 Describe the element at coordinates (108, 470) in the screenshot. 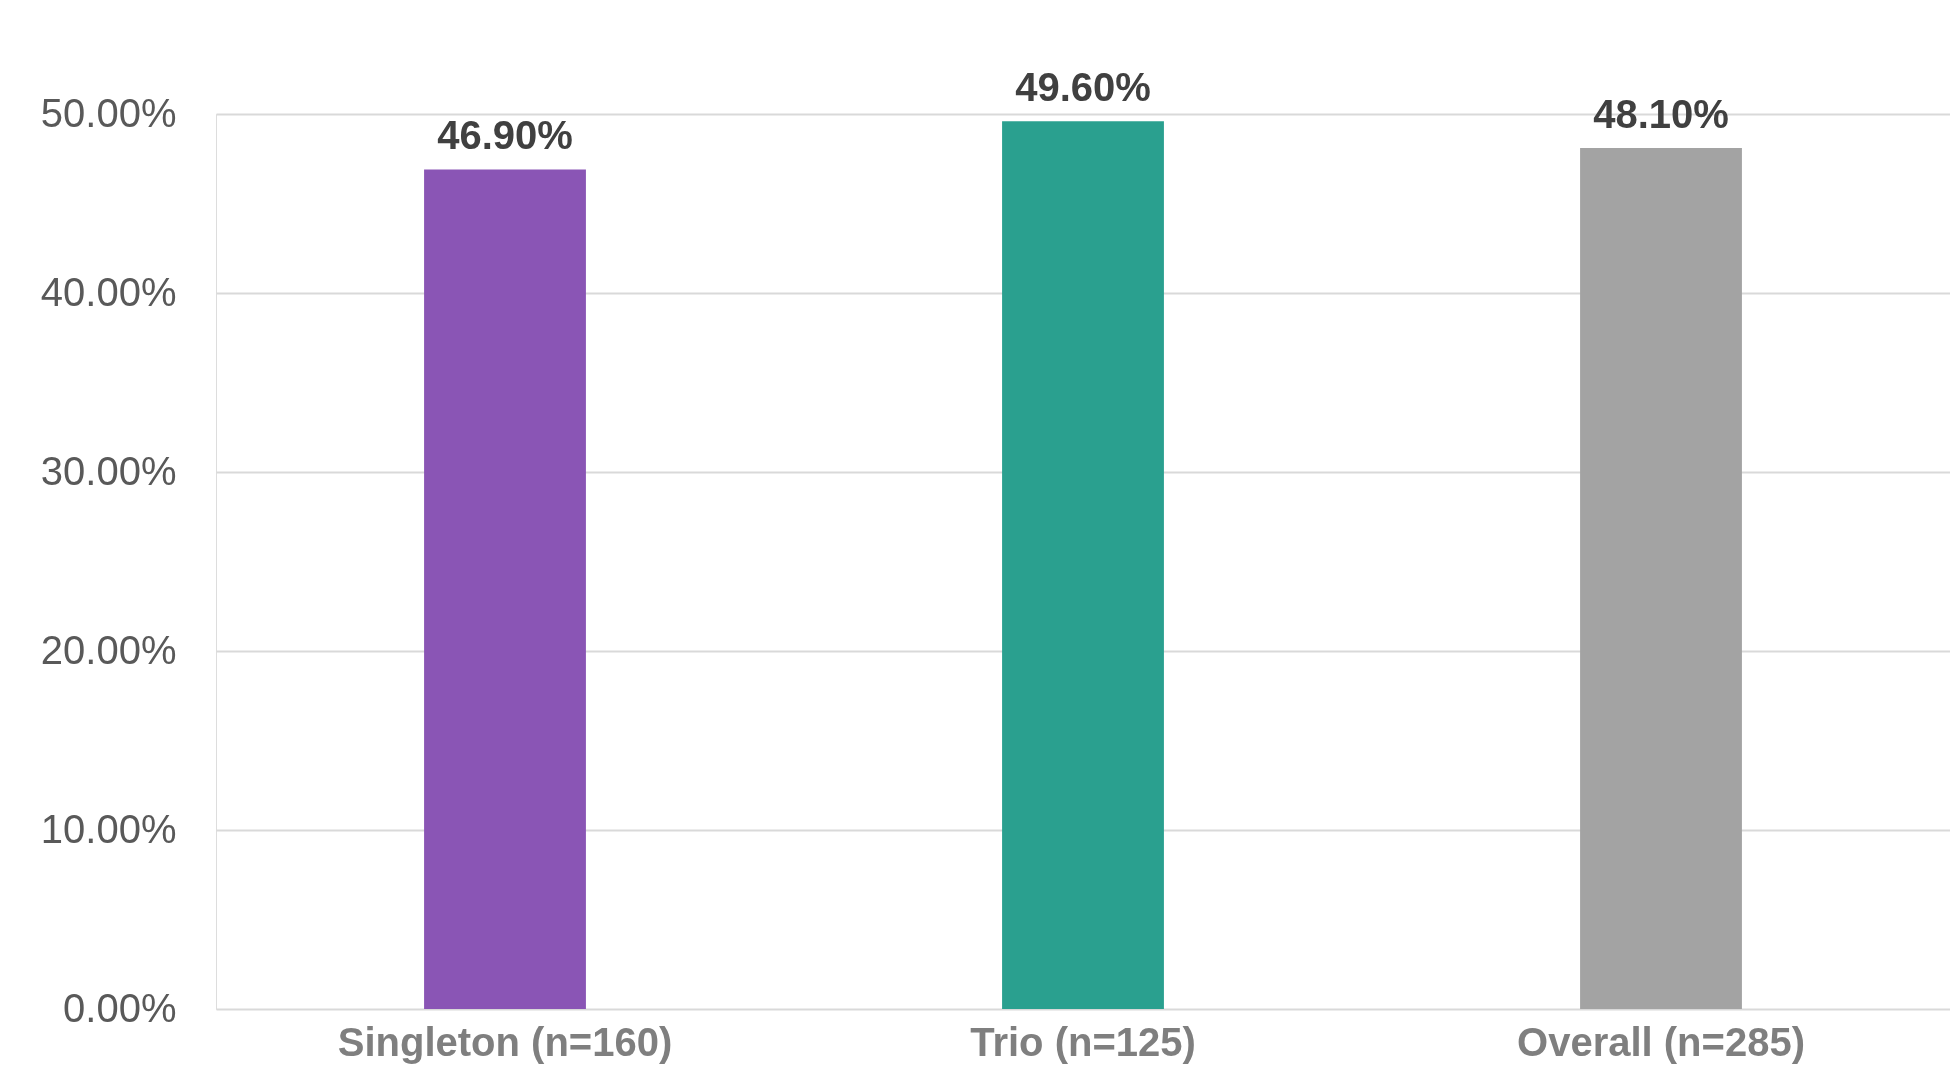

I see `y-tick-label: 30.00%` at that location.